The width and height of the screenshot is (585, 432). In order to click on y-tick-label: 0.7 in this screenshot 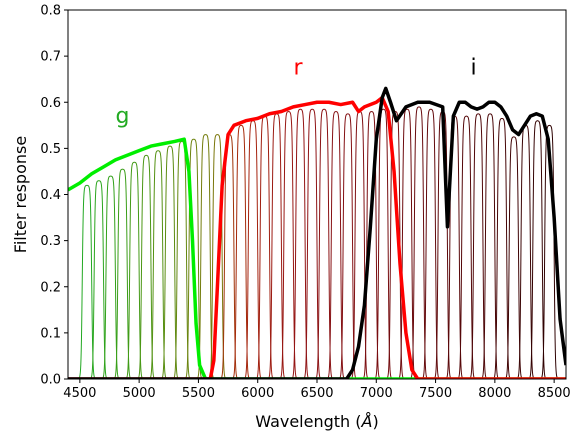, I will do `click(50, 57)`.